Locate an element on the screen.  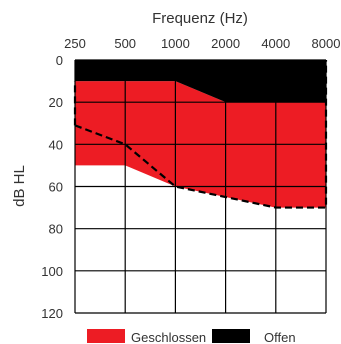
x-tick-label-1000: 1000 is located at coordinates (175, 43).